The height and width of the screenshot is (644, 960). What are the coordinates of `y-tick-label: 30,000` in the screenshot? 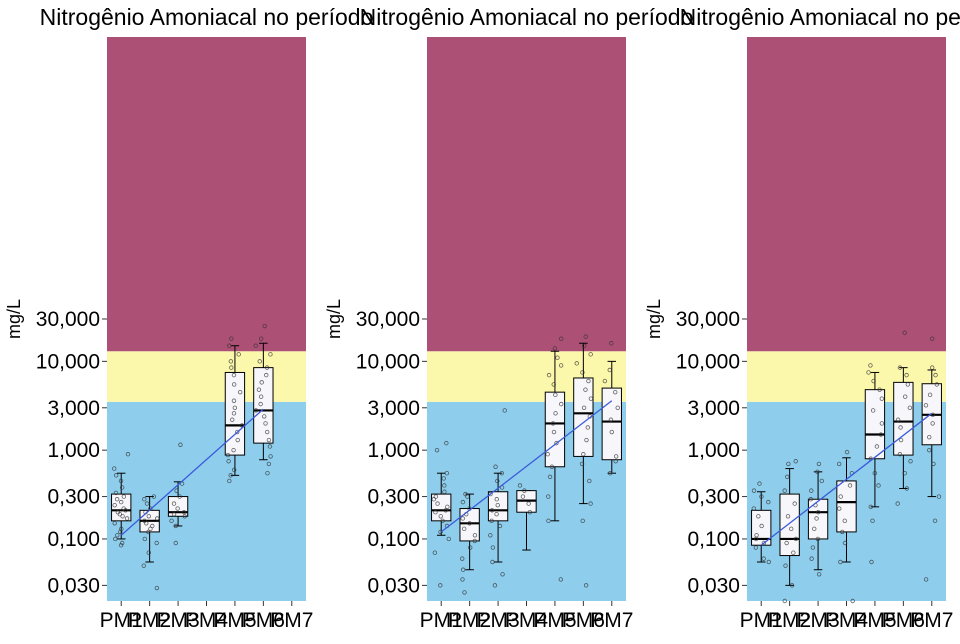 It's located at (68, 319).